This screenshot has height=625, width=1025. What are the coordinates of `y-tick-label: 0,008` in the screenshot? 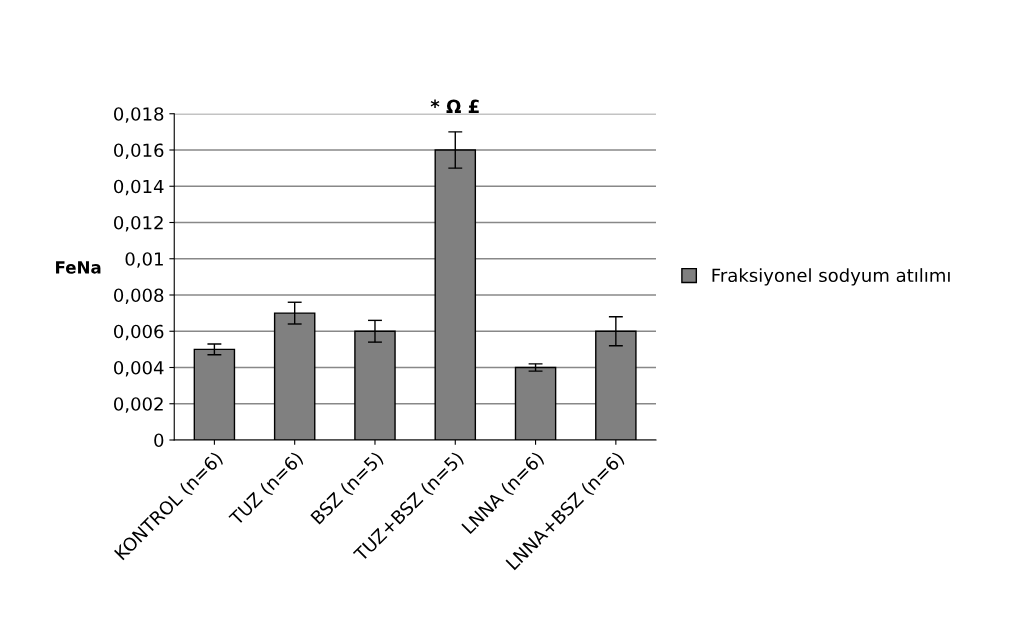 It's located at (139, 296).